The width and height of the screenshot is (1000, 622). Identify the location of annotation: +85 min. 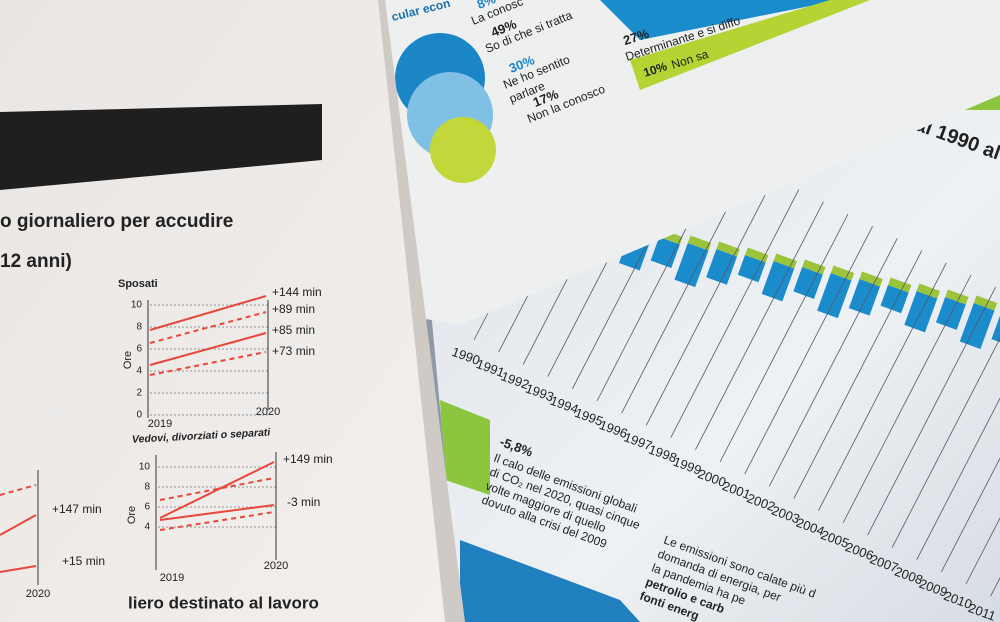
(293, 330).